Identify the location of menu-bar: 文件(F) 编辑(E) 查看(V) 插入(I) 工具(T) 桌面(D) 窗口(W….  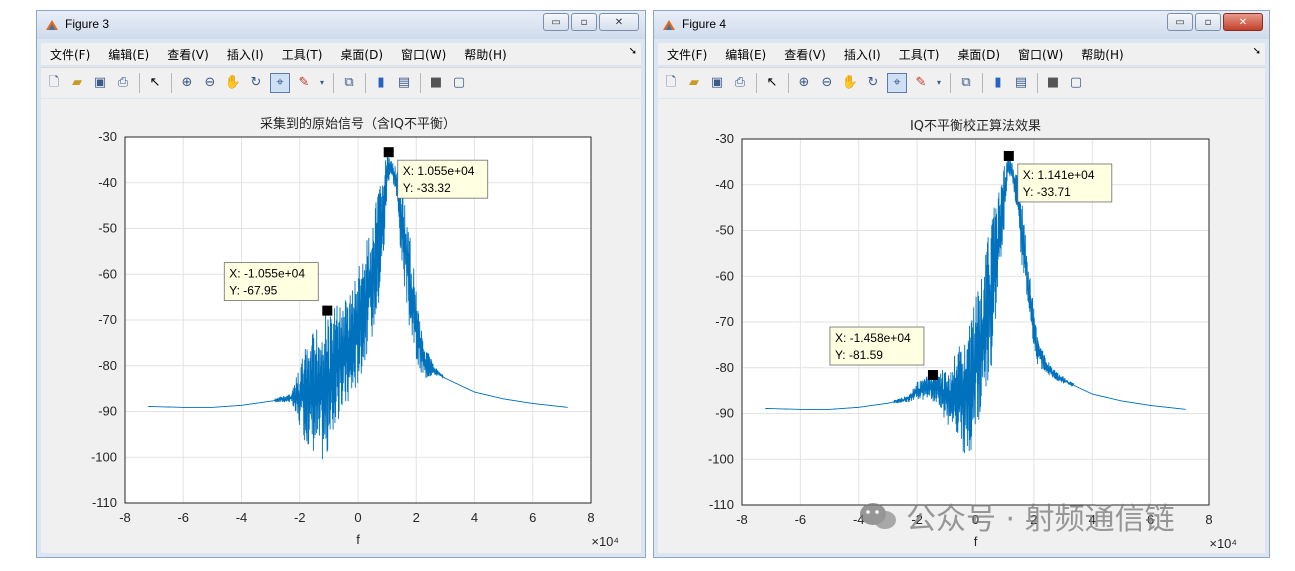
(341, 54).